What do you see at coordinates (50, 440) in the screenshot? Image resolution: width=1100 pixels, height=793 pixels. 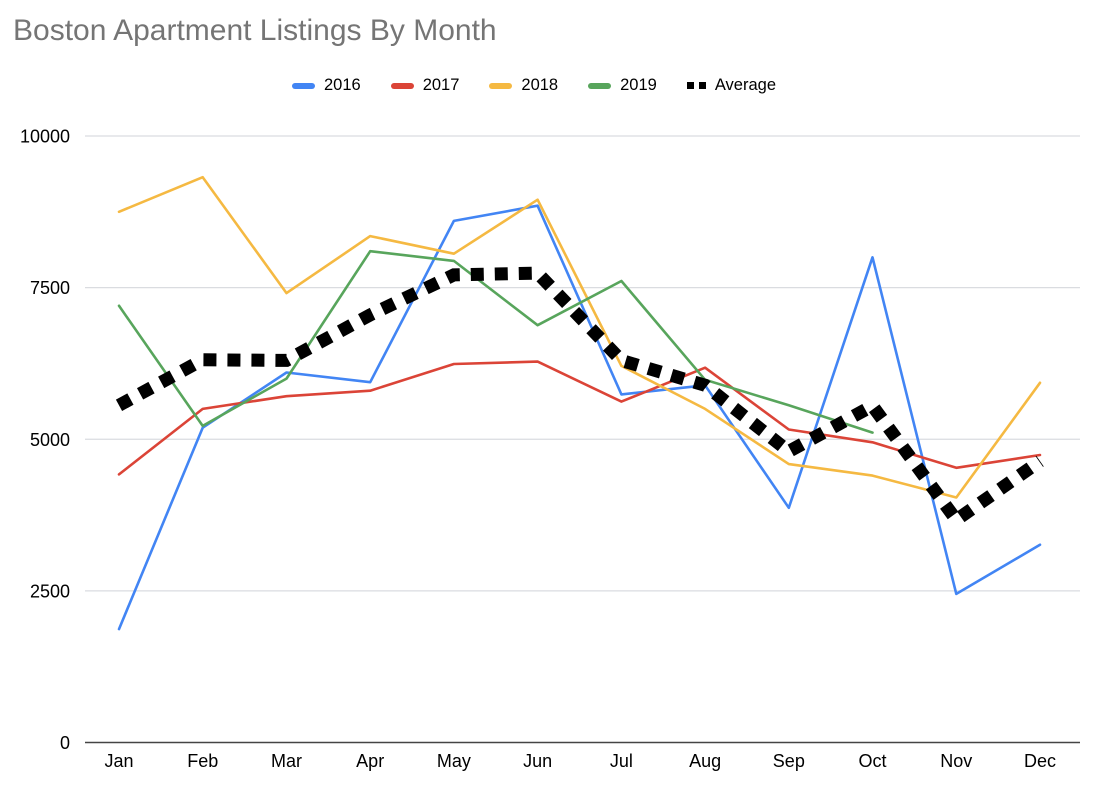 I see `y-tick-label: 5000` at bounding box center [50, 440].